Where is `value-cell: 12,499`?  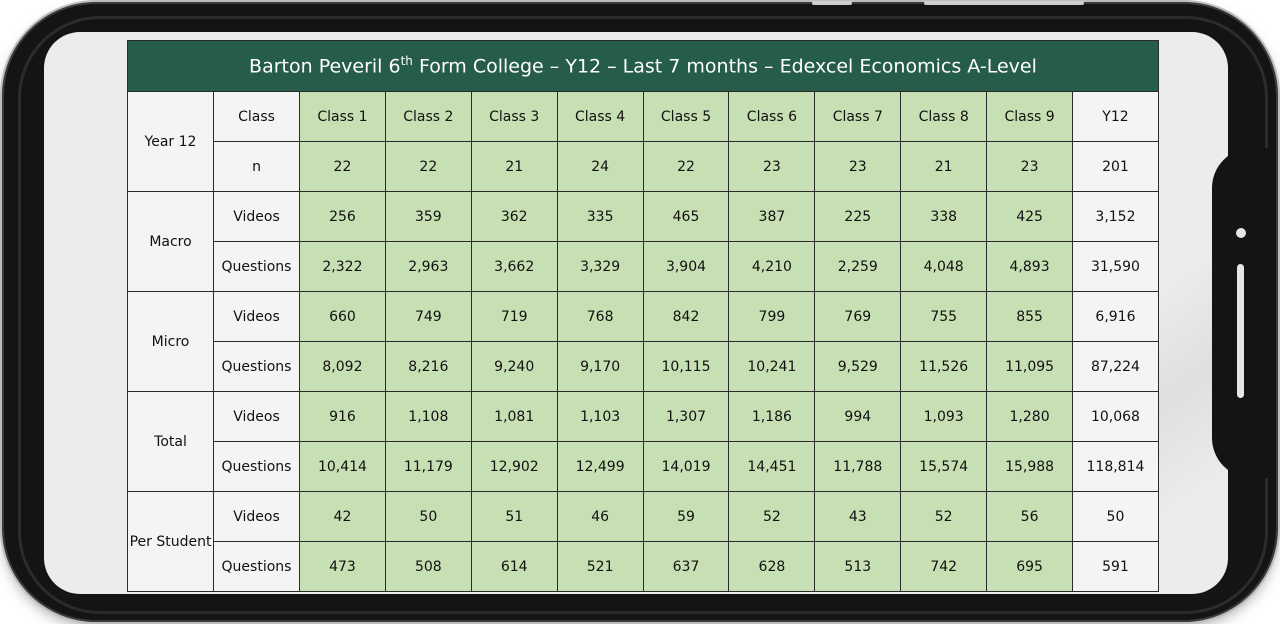 value-cell: 12,499 is located at coordinates (600, 466).